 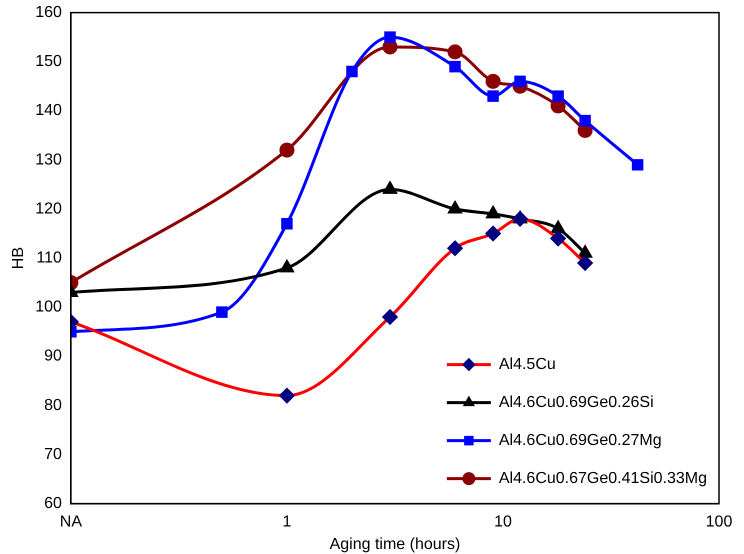 What do you see at coordinates (53, 356) in the screenshot?
I see `y-tick-label: 90` at bounding box center [53, 356].